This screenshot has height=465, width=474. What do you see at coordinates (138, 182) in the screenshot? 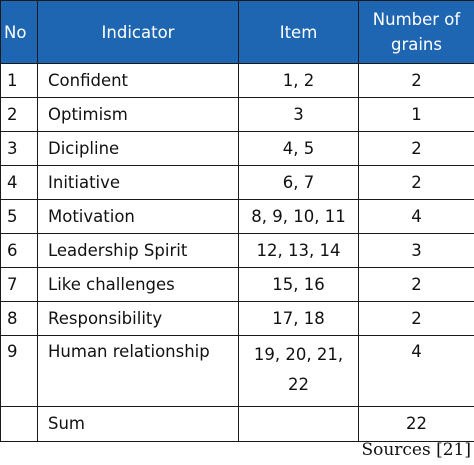
I see `row-indicator: Initiative` at bounding box center [138, 182].